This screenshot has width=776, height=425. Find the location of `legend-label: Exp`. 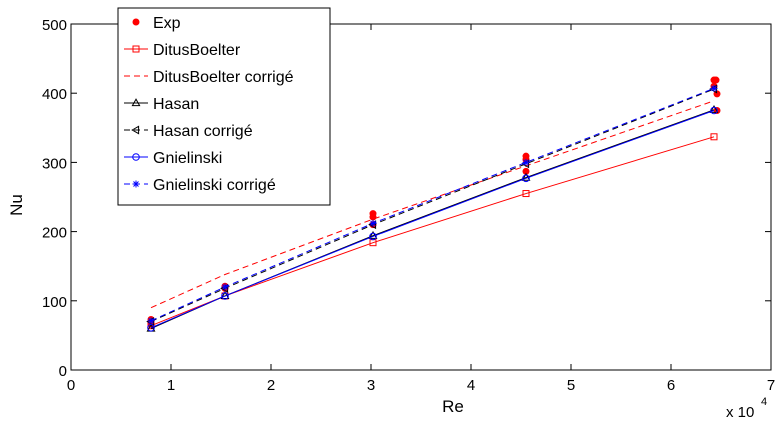

legend-label: Exp is located at coordinates (167, 23).